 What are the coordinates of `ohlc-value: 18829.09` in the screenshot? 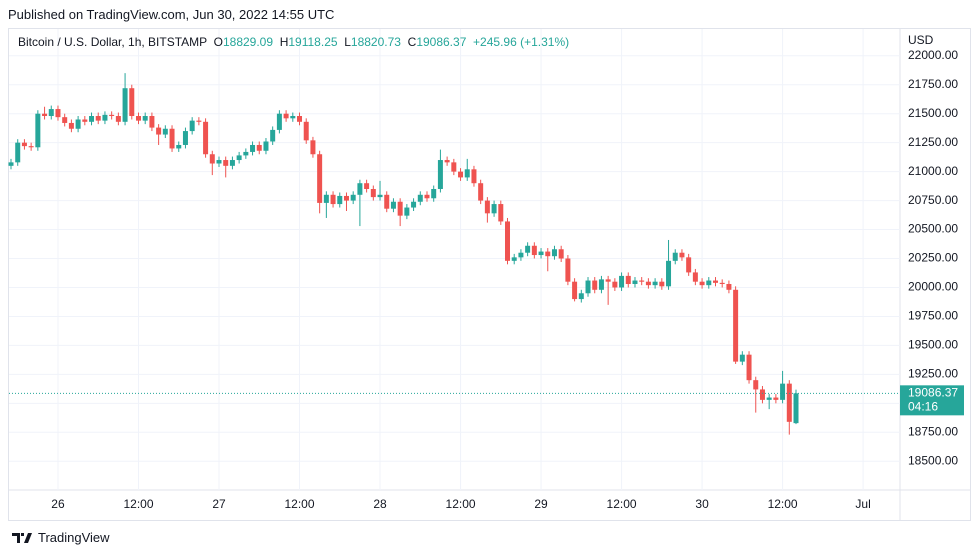 It's located at (248, 42).